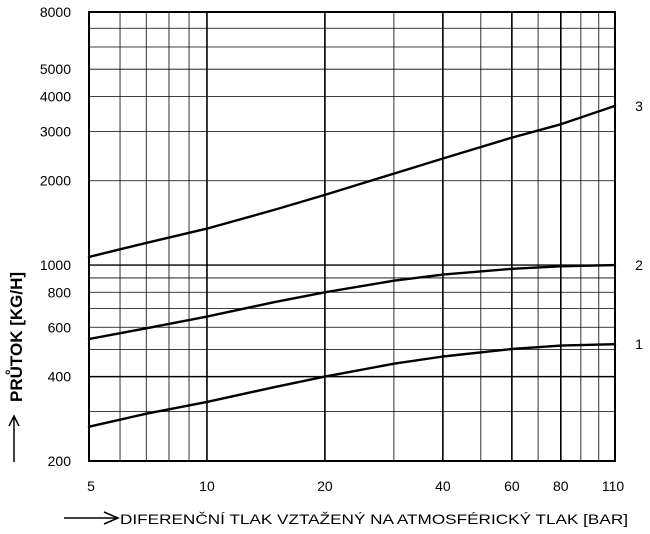  Describe the element at coordinates (613, 486) in the screenshot. I see `x-tick-label: 110` at that location.